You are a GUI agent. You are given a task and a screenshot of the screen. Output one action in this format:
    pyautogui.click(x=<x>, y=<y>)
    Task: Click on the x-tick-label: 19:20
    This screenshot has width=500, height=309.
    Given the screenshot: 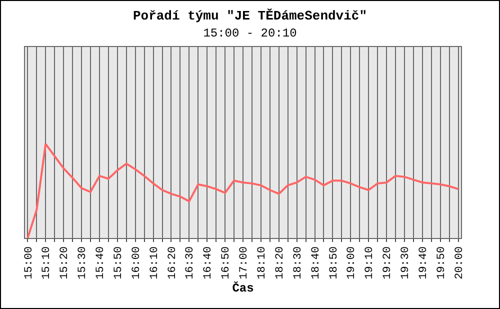 What is the action you would take?
    pyautogui.click(x=388, y=263)
    